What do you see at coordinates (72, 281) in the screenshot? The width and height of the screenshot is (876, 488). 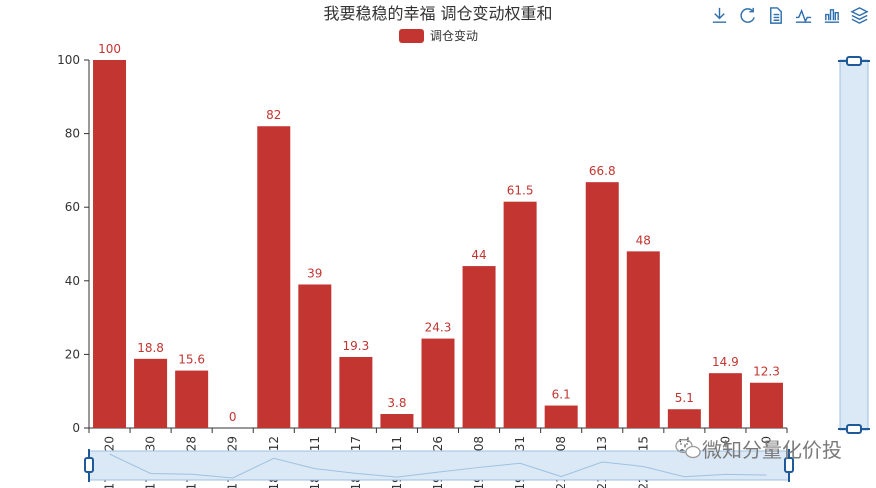 I see `y-tick-label: 40` at bounding box center [72, 281].